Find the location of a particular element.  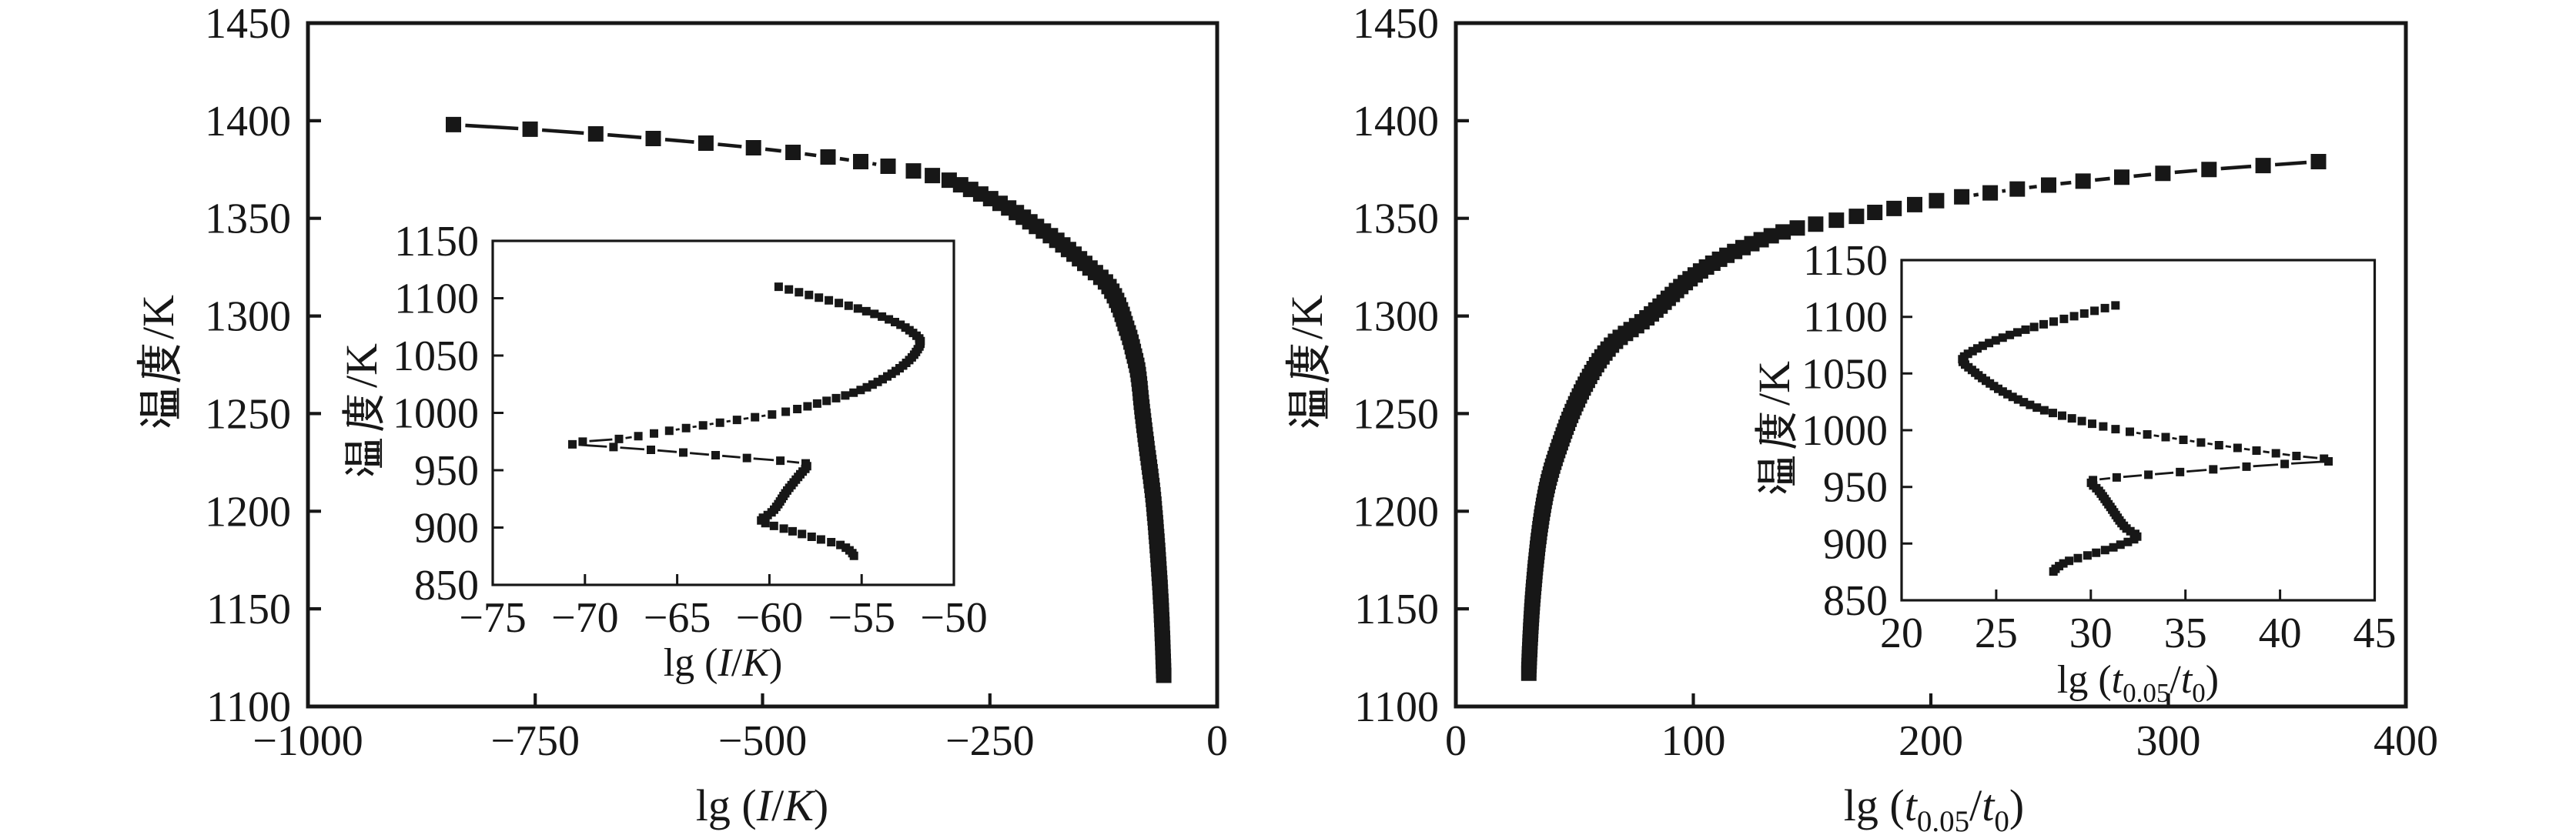

svg-text: −65 is located at coordinates (678, 618).